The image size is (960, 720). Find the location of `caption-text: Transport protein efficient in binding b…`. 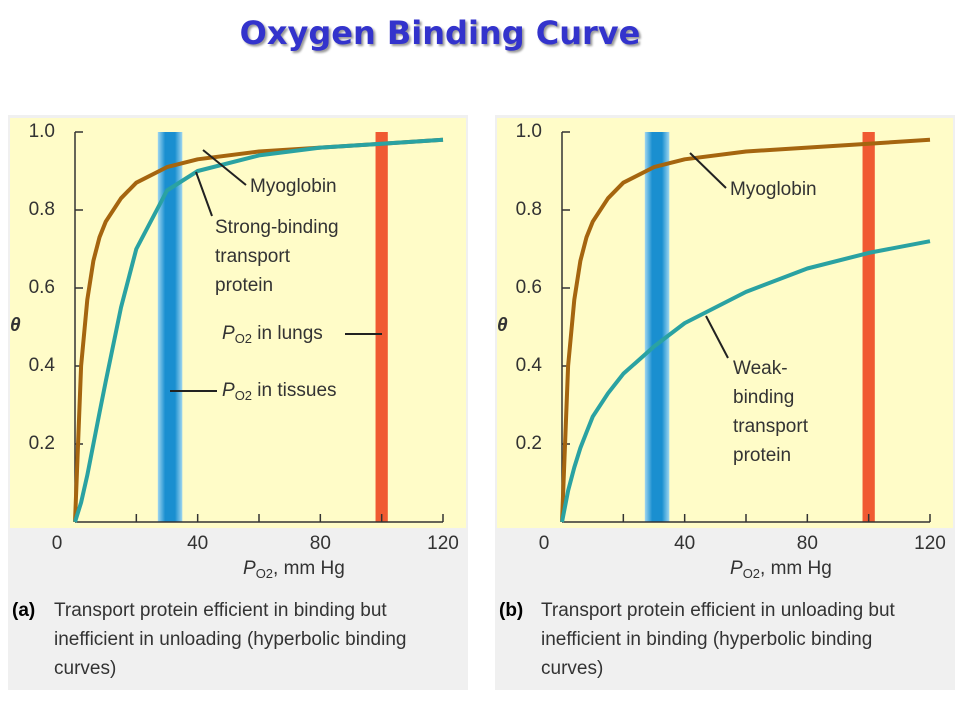

caption-text: Transport protein efficient in binding b… is located at coordinates (230, 639).